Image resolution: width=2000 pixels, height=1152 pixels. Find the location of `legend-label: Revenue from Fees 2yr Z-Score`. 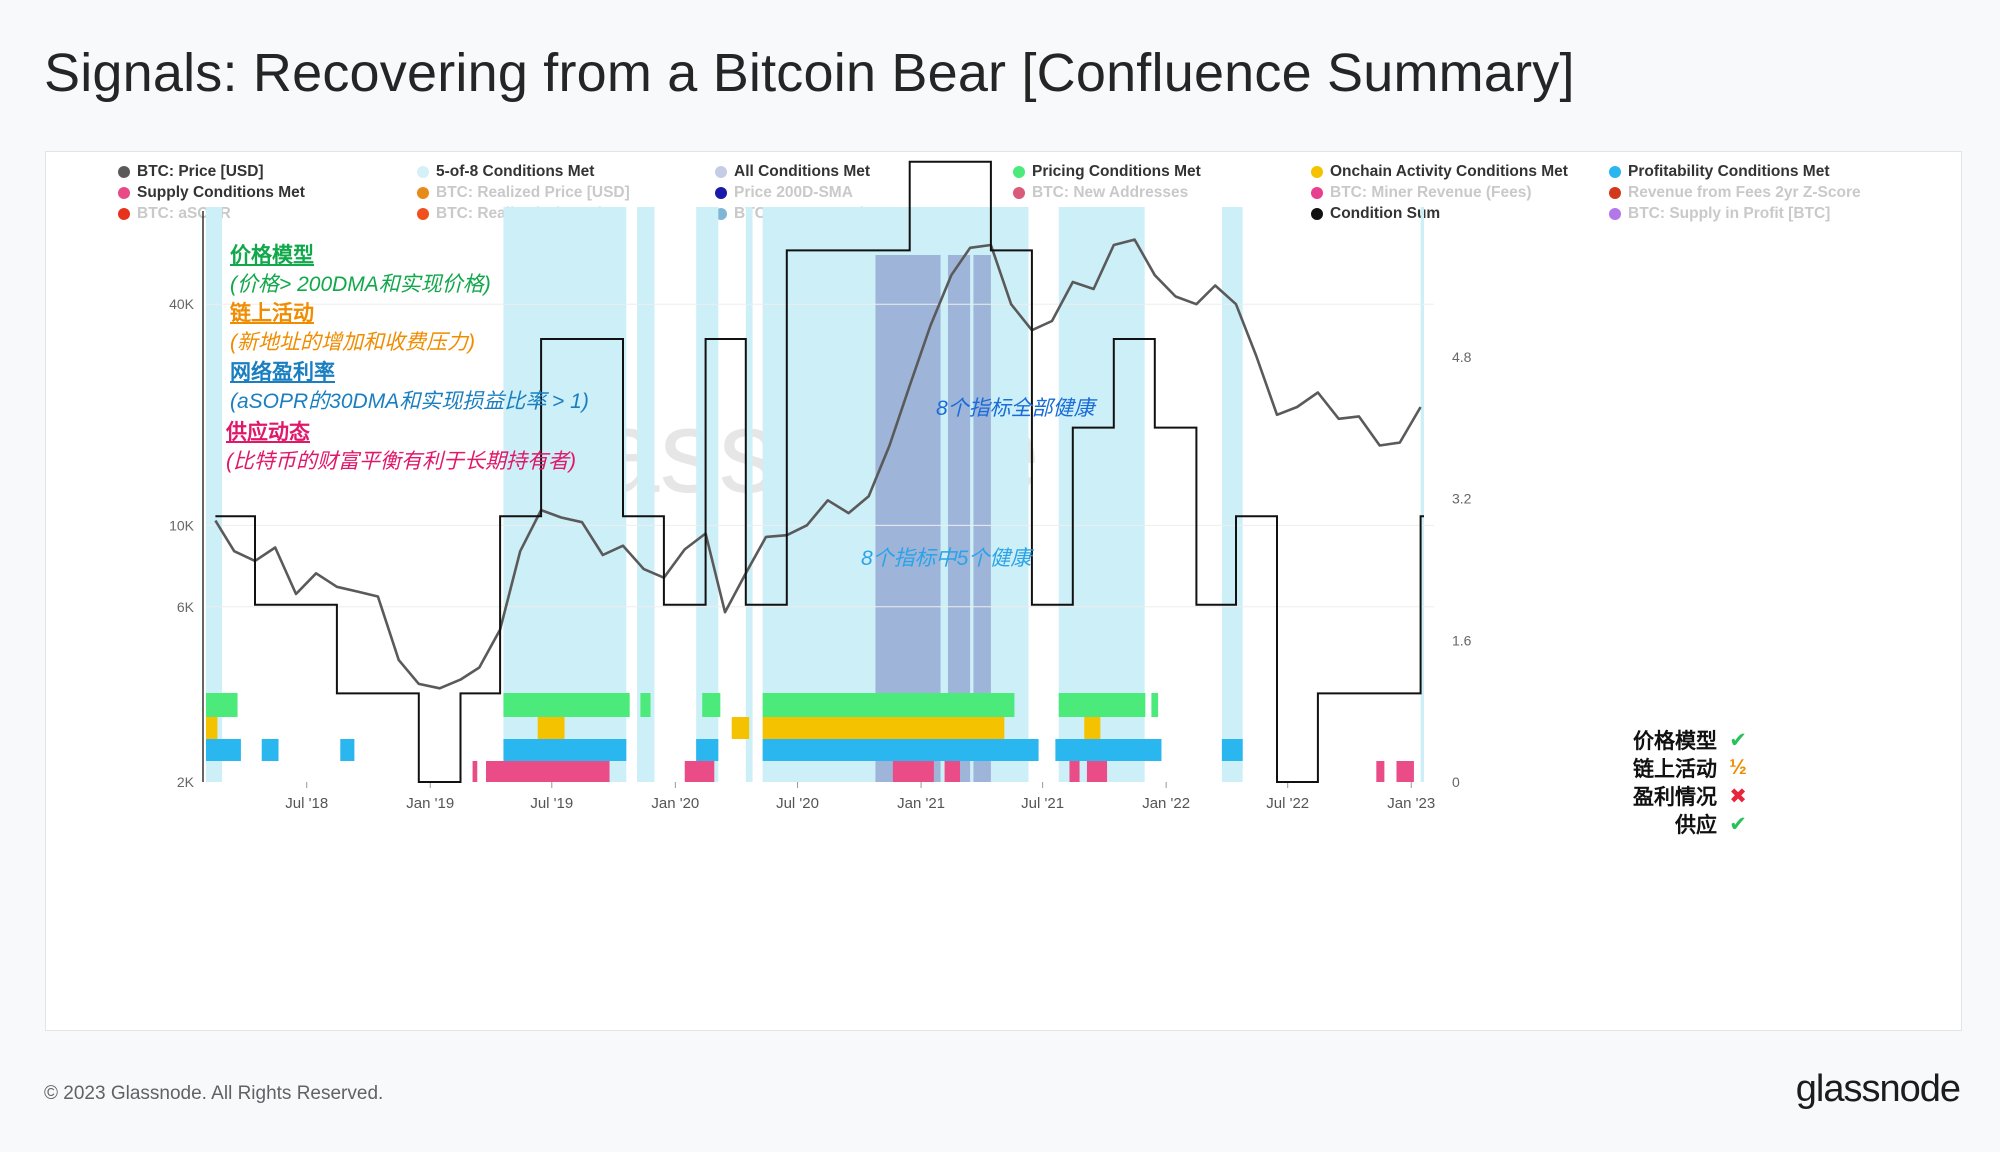

legend-label: Revenue from Fees 2yr Z-Score is located at coordinates (1744, 192).